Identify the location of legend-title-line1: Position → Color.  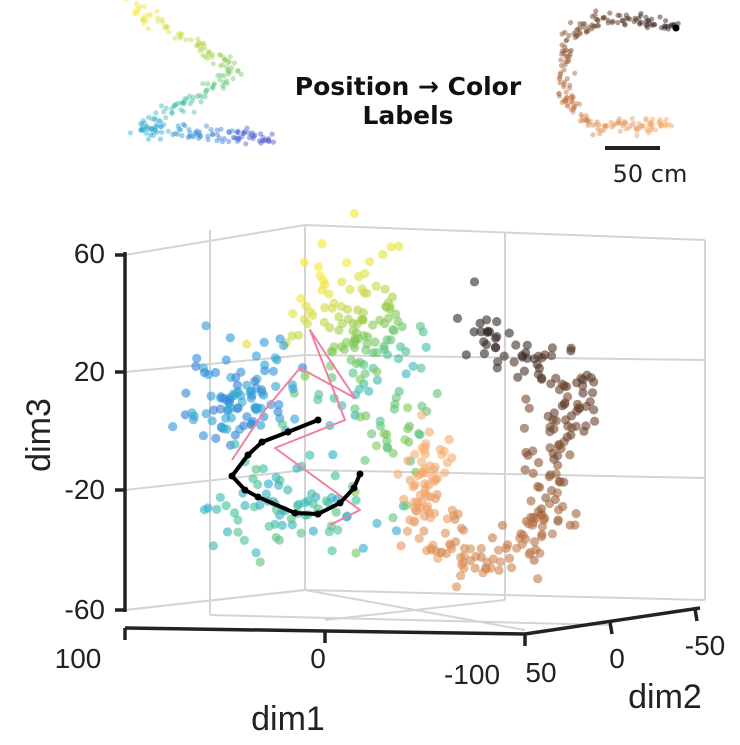
(408, 86).